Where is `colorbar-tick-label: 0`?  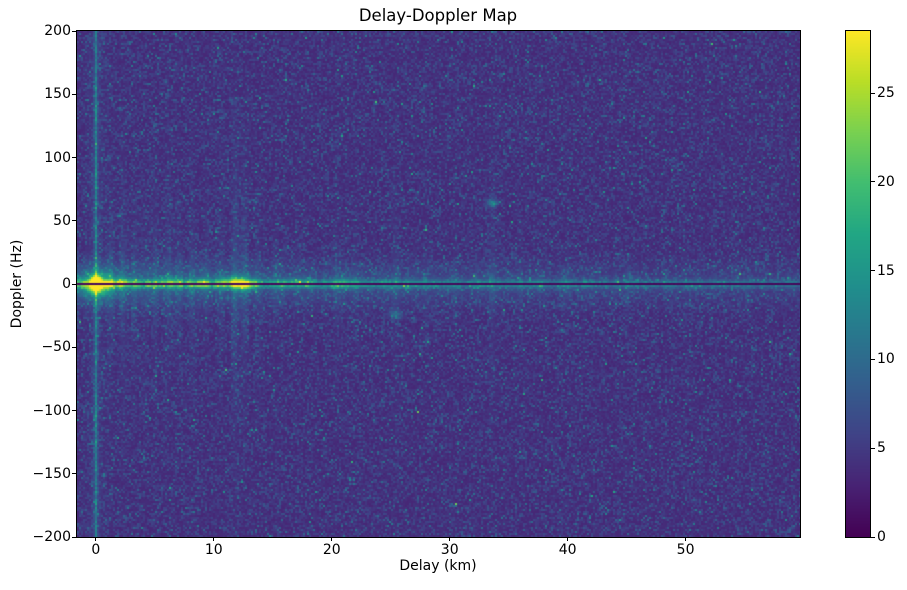
colorbar-tick-label: 0 is located at coordinates (881, 537).